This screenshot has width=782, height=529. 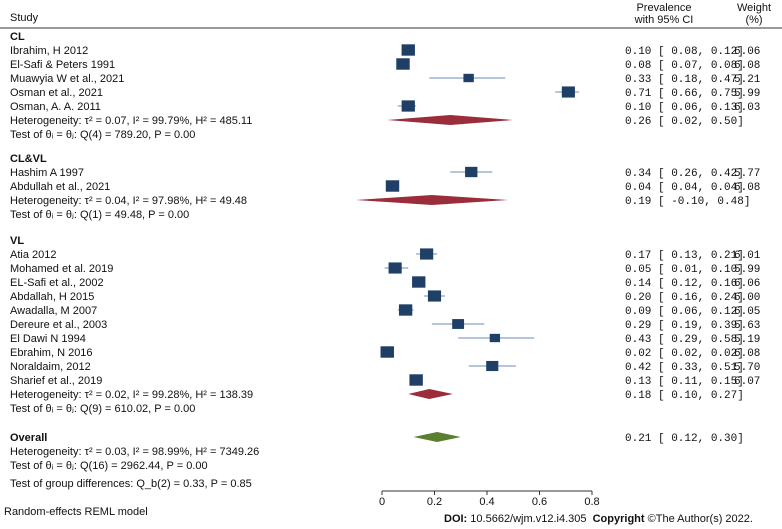 What do you see at coordinates (684, 439) in the screenshot?
I see `overall-ci-text: 0.21 [ 0.12, 0.30]` at bounding box center [684, 439].